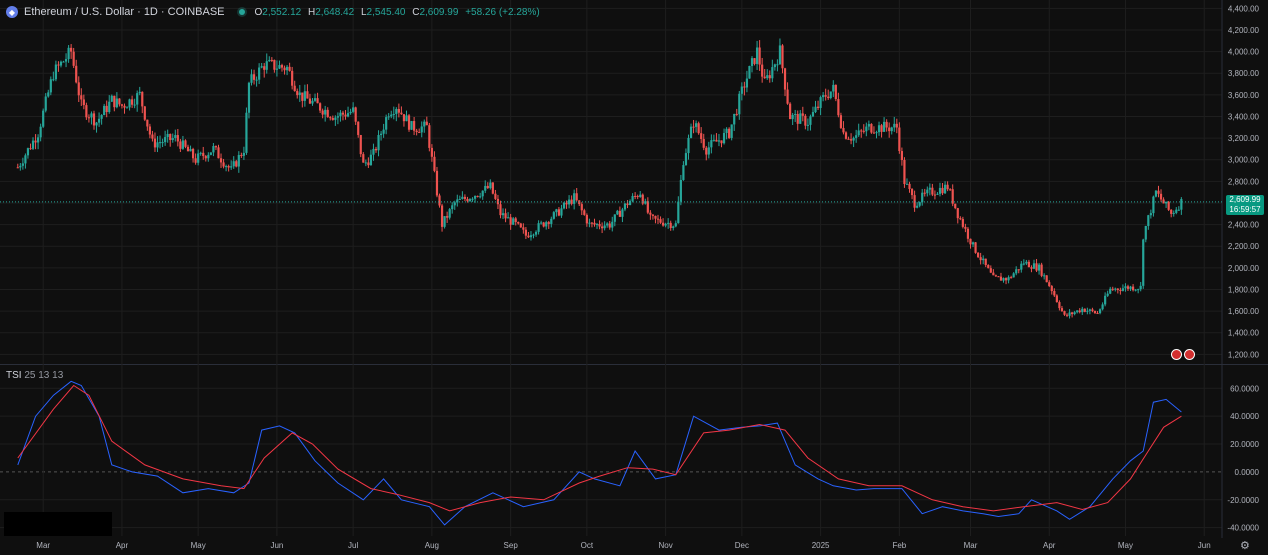 The image size is (1268, 555). What do you see at coordinates (1245, 546) in the screenshot?
I see `gear-icon: ⚙` at bounding box center [1245, 546].